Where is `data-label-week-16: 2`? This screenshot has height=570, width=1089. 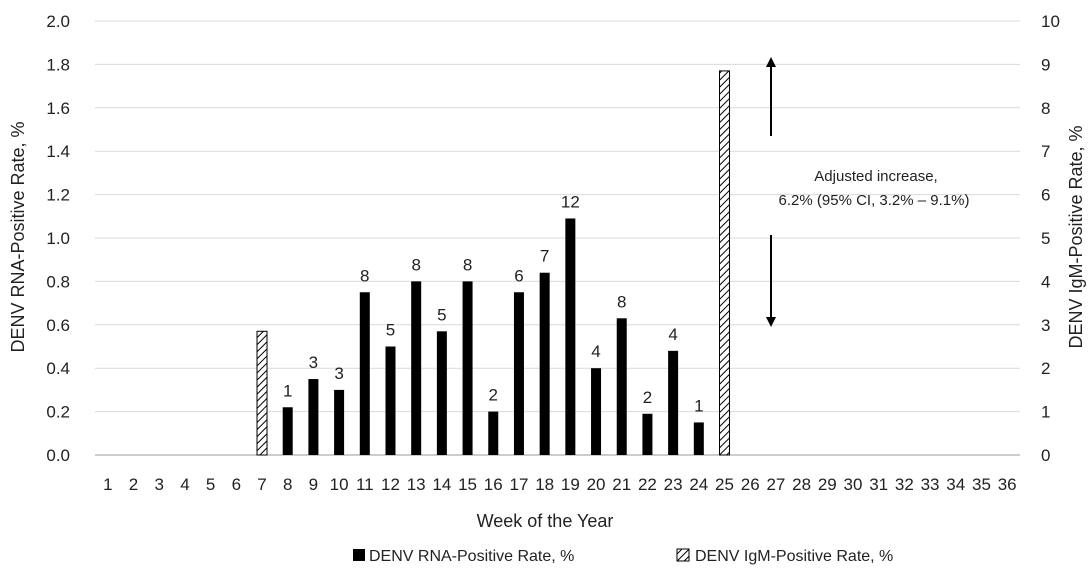 data-label-week-16: 2 is located at coordinates (493, 395).